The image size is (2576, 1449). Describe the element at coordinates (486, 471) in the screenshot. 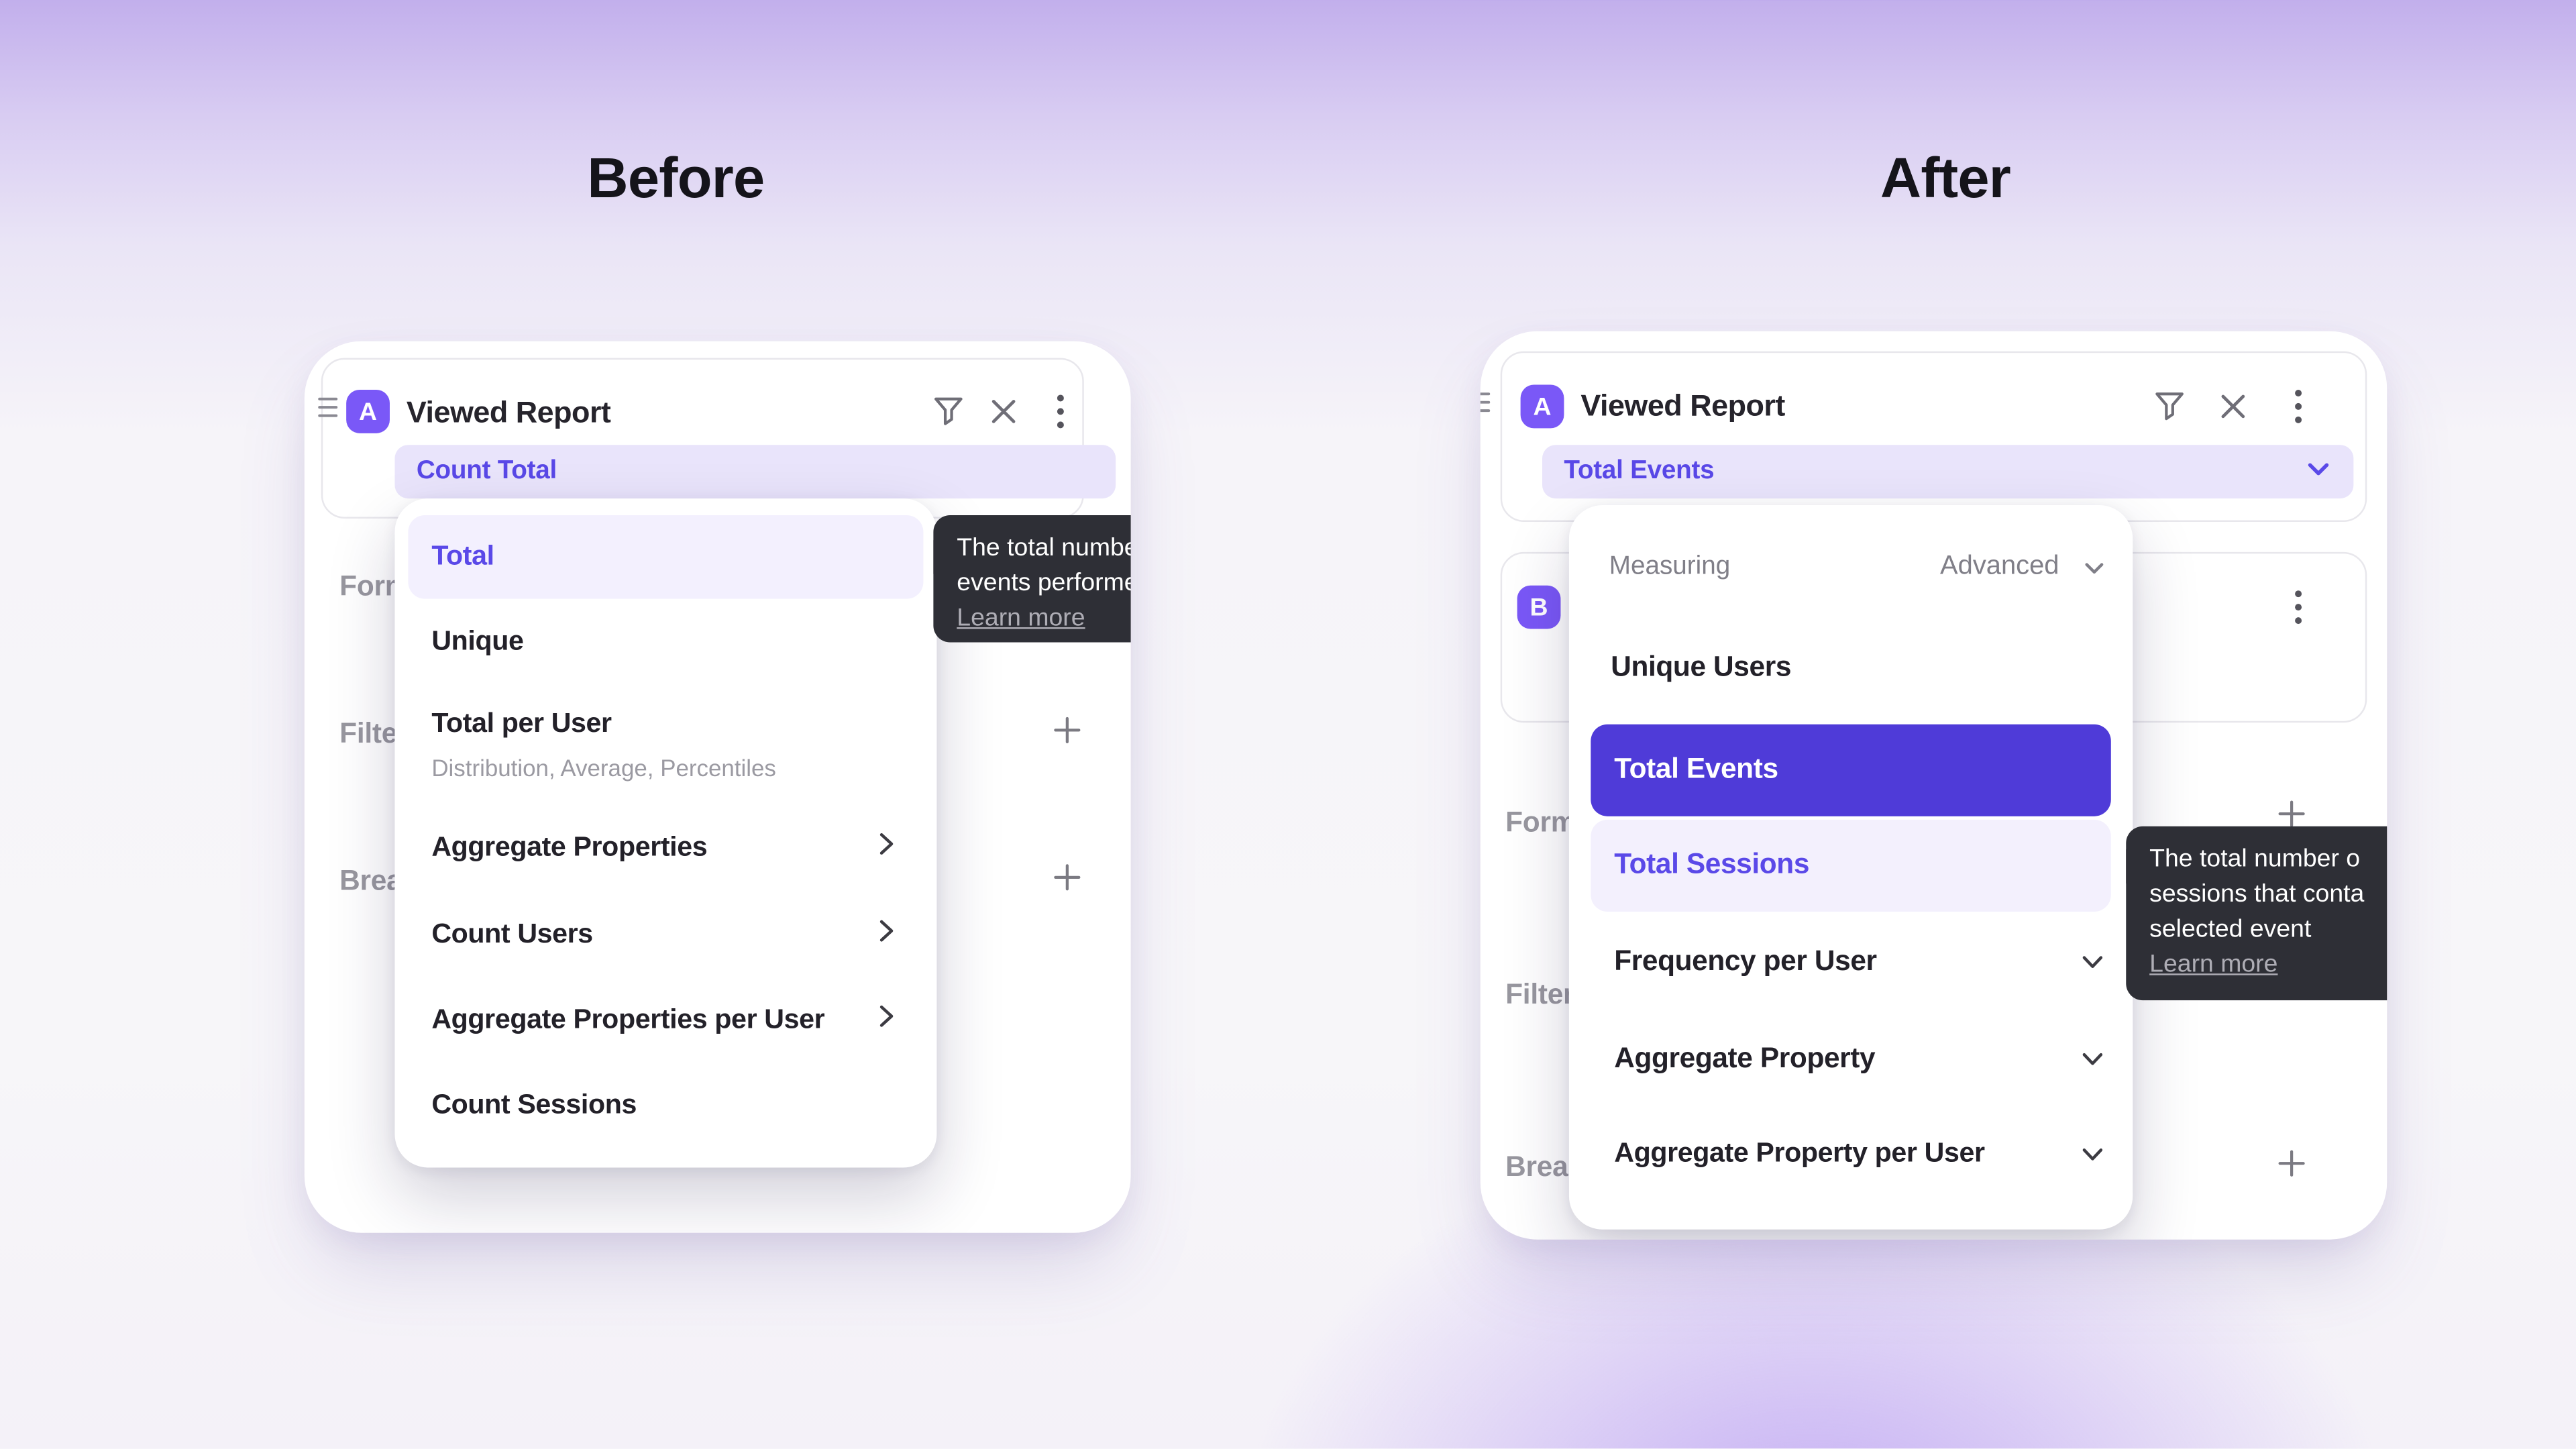

I see `measurement-pill-label: Count Total` at that location.